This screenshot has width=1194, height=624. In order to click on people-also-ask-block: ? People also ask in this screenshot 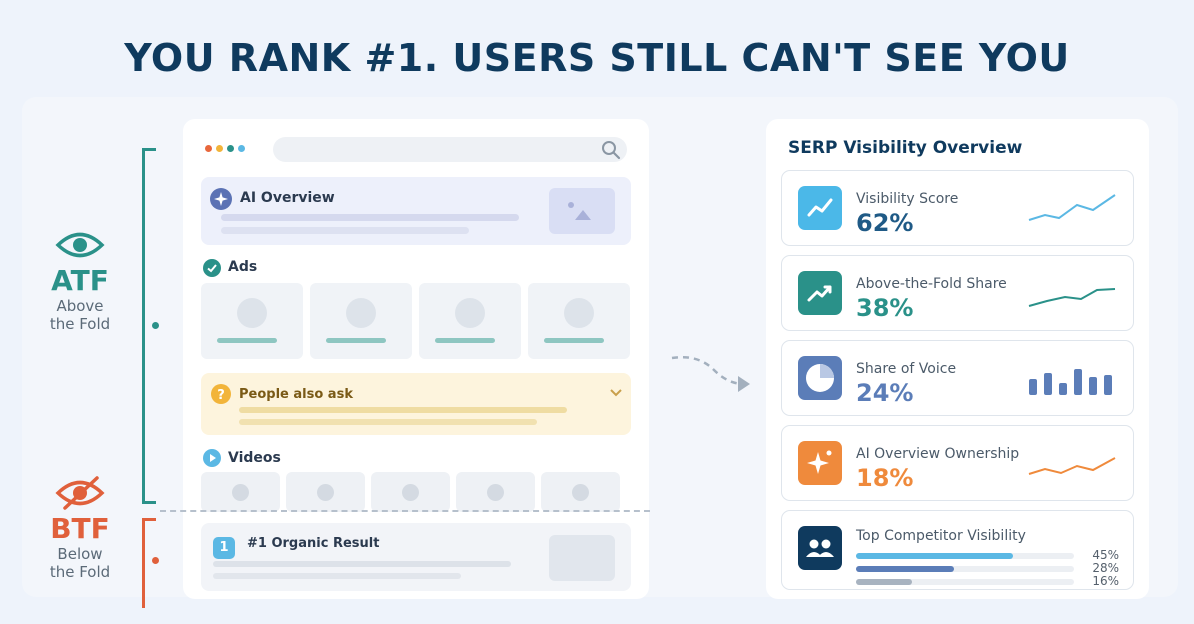, I will do `click(416, 404)`.